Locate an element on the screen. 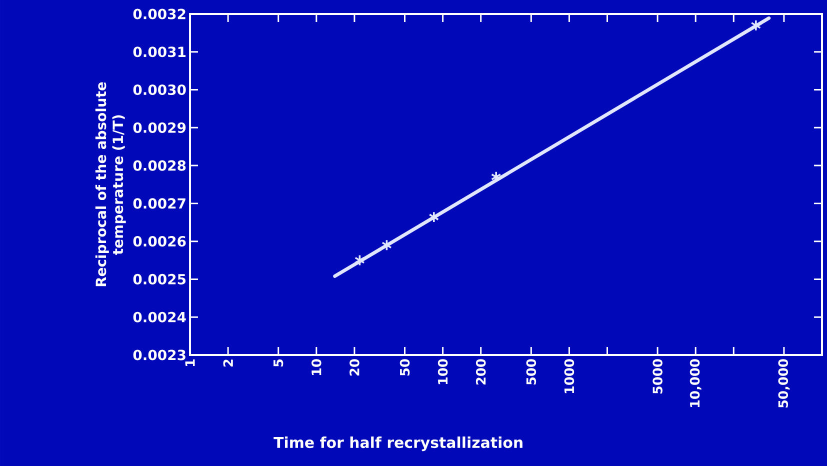 Image resolution: width=827 pixels, height=466 pixels. x-axis-title: Time for half recrystallization is located at coordinates (398, 444).